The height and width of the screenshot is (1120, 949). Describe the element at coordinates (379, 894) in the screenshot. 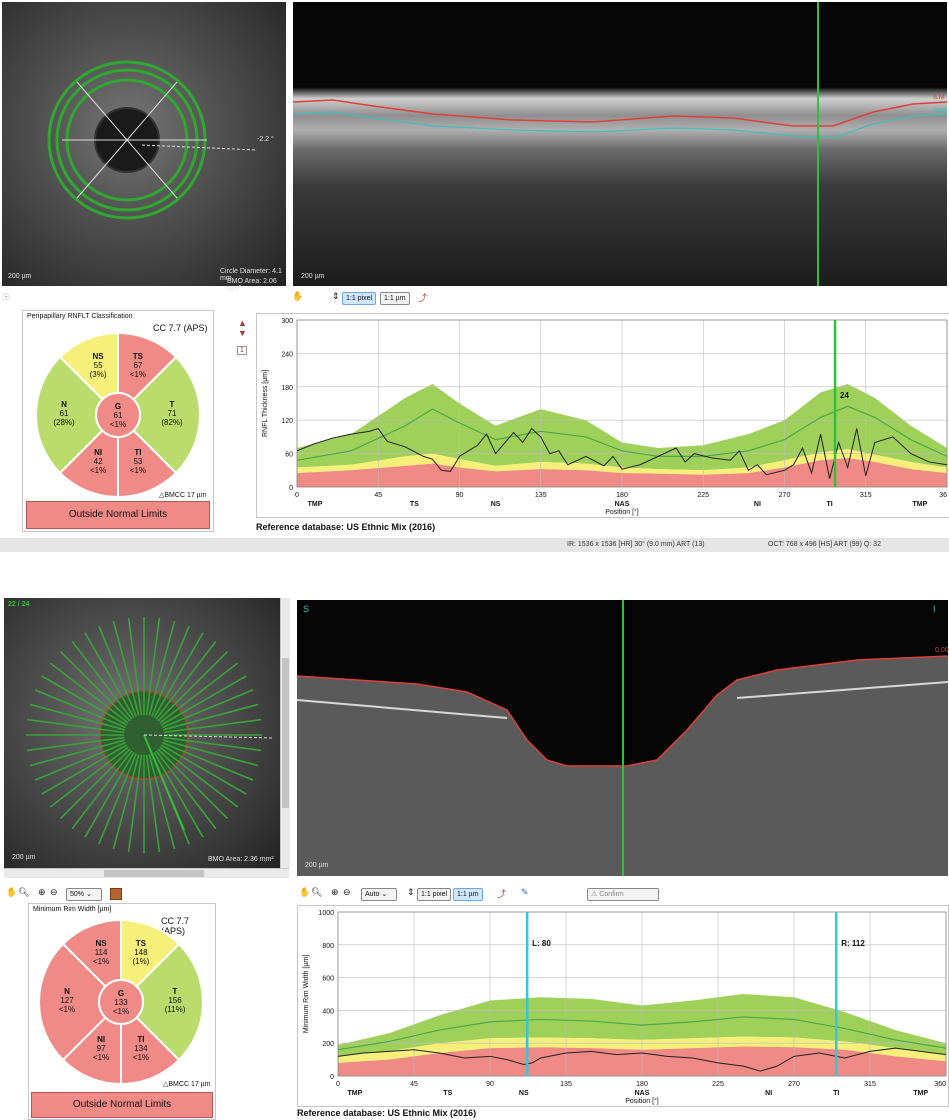

I see `auto-select: Auto ⌄` at that location.